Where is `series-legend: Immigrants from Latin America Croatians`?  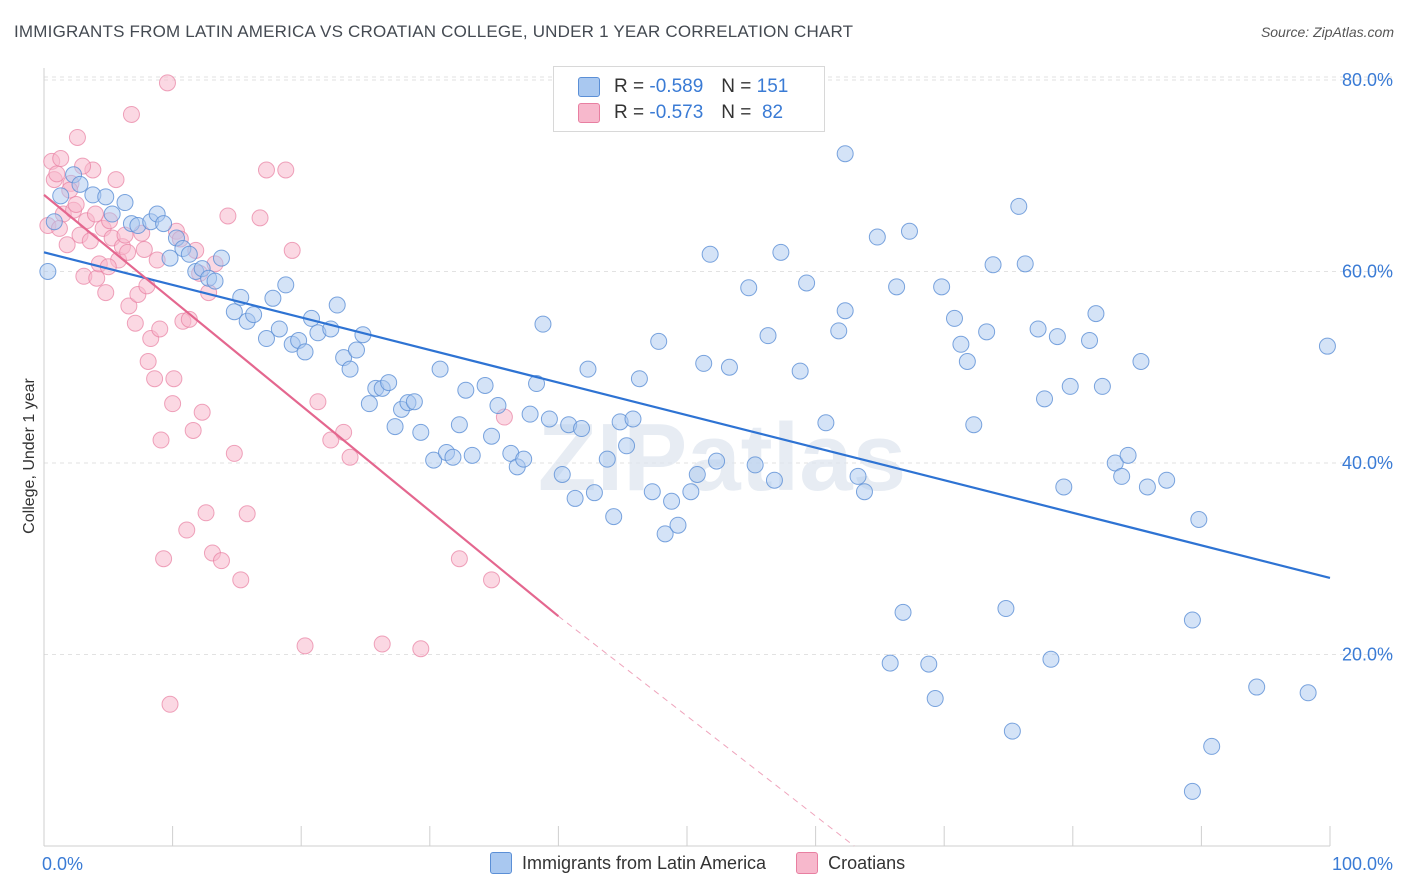
series-legend: Immigrants from Latin America Croatians is located at coordinates (712, 863).